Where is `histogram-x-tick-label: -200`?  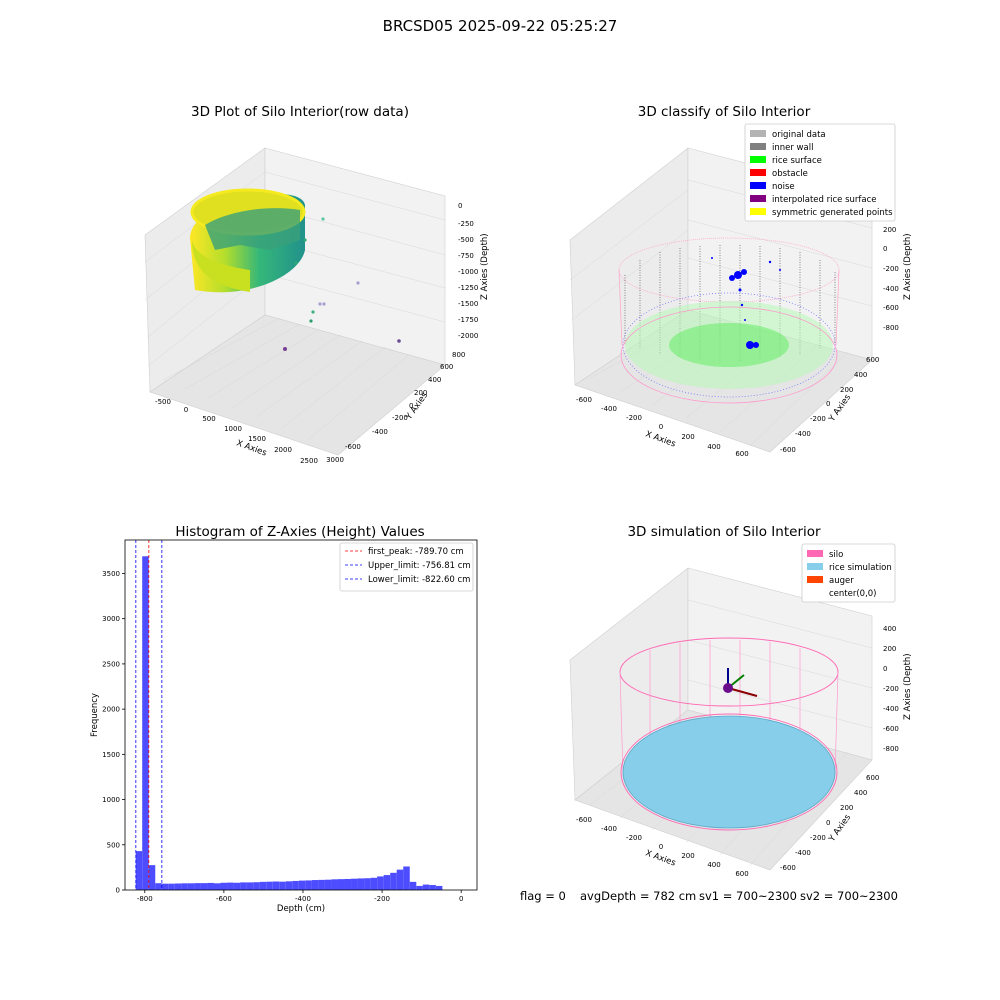
histogram-x-tick-label: -200 is located at coordinates (382, 899).